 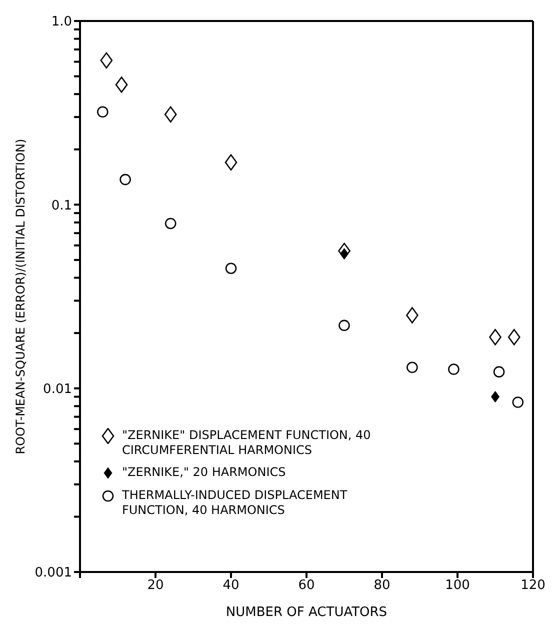 I want to click on y-axis-title: ROOT-MEAN-SQUARE (ERROR)/(INITIAL DISTORTION), so click(x=20, y=296).